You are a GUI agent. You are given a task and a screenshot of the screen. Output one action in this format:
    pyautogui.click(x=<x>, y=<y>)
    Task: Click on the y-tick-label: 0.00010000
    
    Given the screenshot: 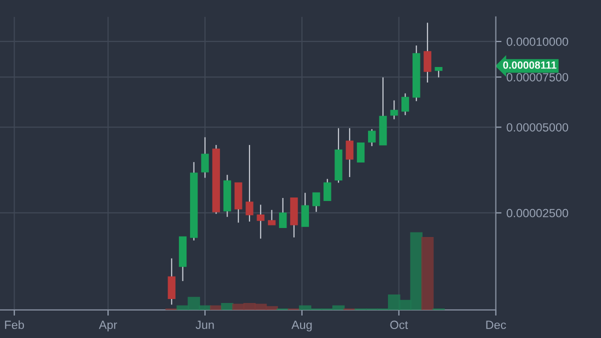 What is the action you would take?
    pyautogui.click(x=537, y=42)
    